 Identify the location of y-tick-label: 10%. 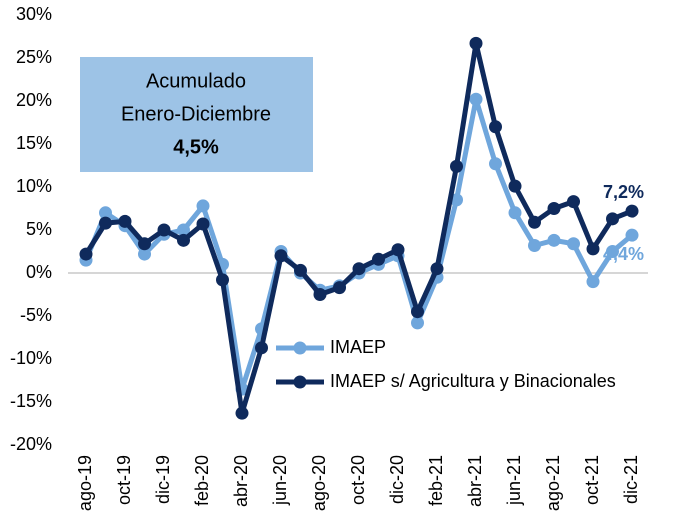
(34, 186).